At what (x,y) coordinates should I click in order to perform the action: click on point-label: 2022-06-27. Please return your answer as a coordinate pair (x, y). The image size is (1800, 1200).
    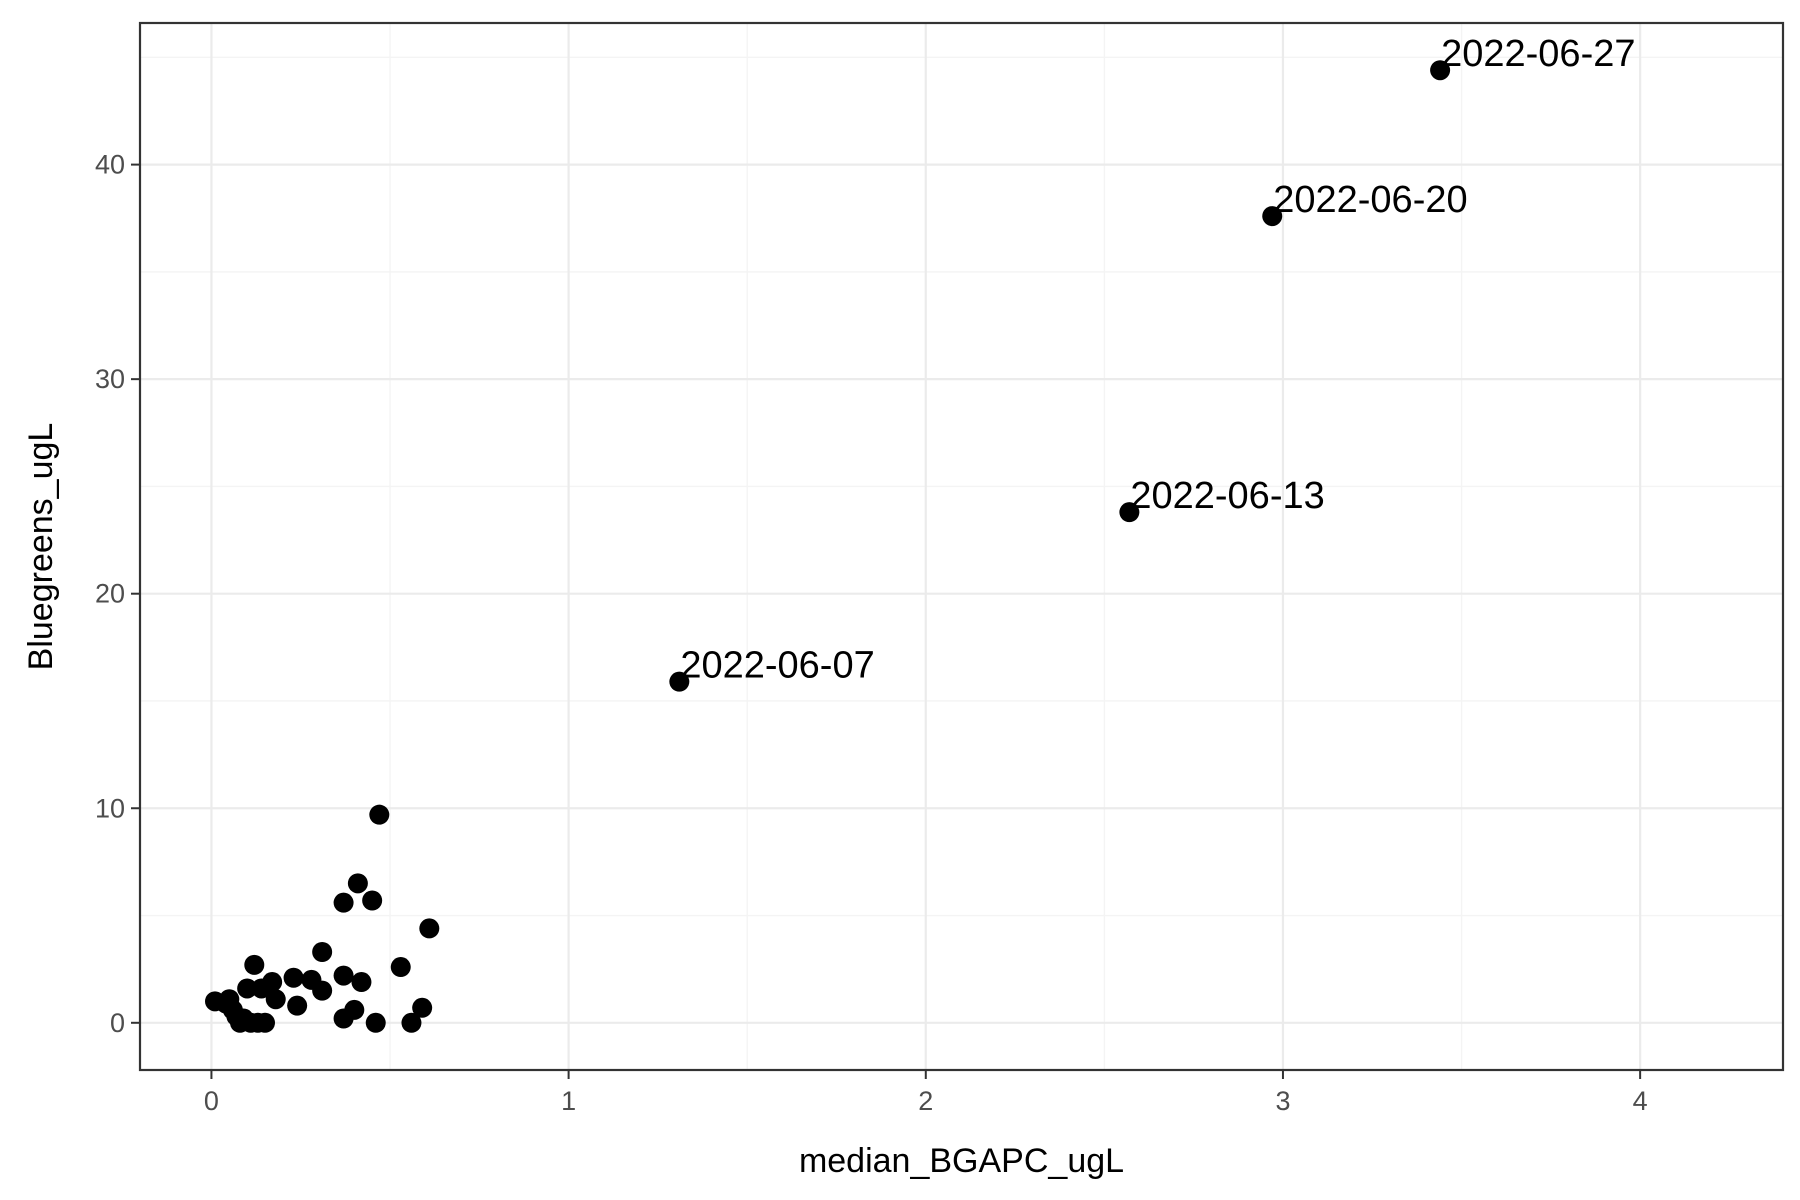
    Looking at the image, I should click on (1538, 54).